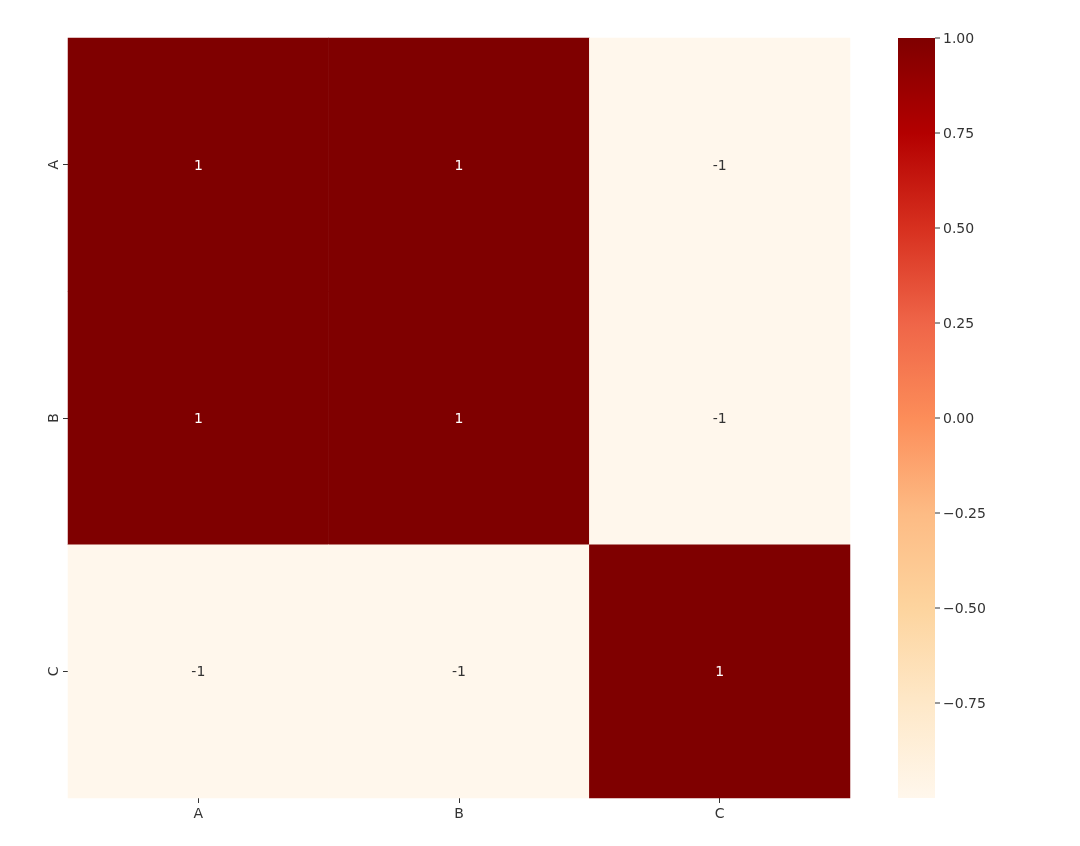 The image size is (1080, 846). What do you see at coordinates (959, 418) in the screenshot?
I see `color-bar-label: 0.00` at bounding box center [959, 418].